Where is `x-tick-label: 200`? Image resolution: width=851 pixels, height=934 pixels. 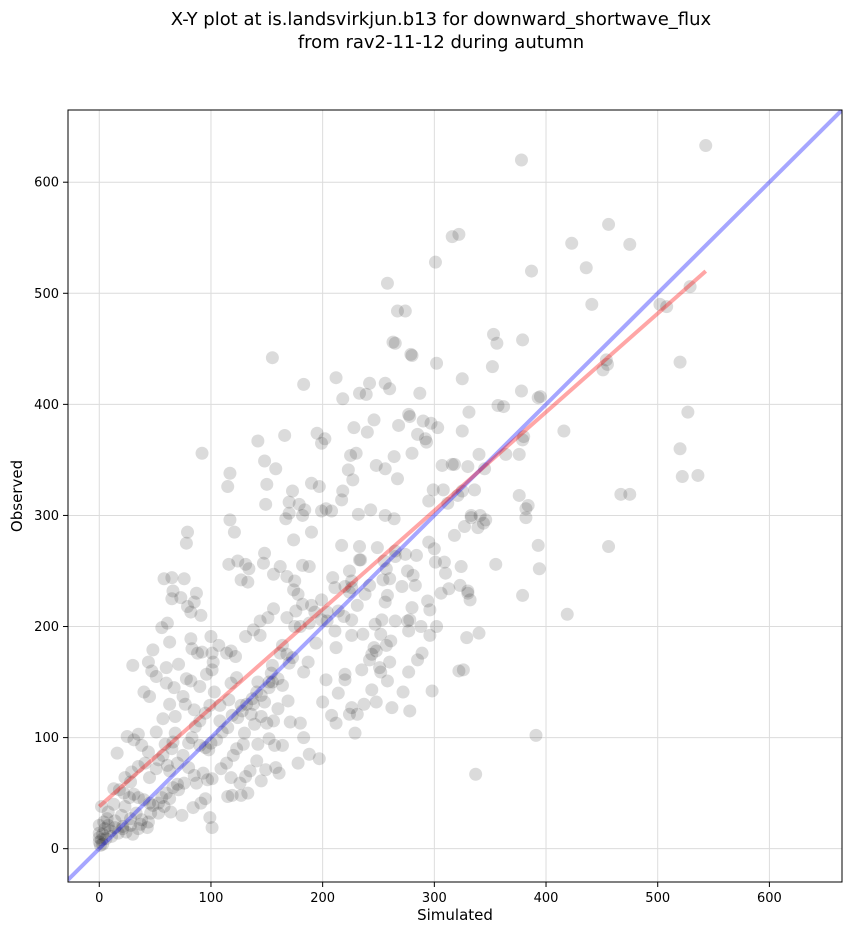
x-tick-label: 200 is located at coordinates (322, 898).